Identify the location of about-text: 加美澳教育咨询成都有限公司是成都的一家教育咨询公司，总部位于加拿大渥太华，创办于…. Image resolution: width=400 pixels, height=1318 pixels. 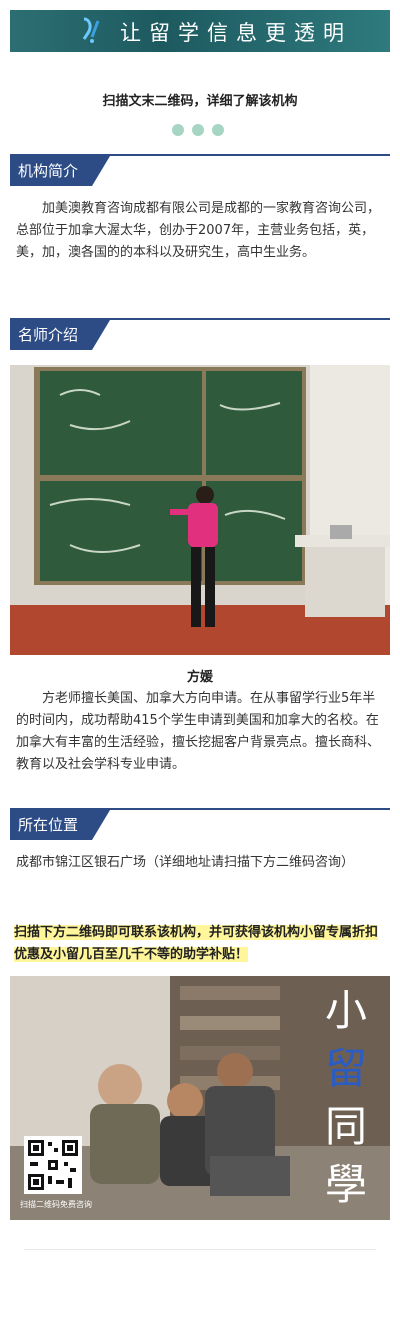
(198, 230).